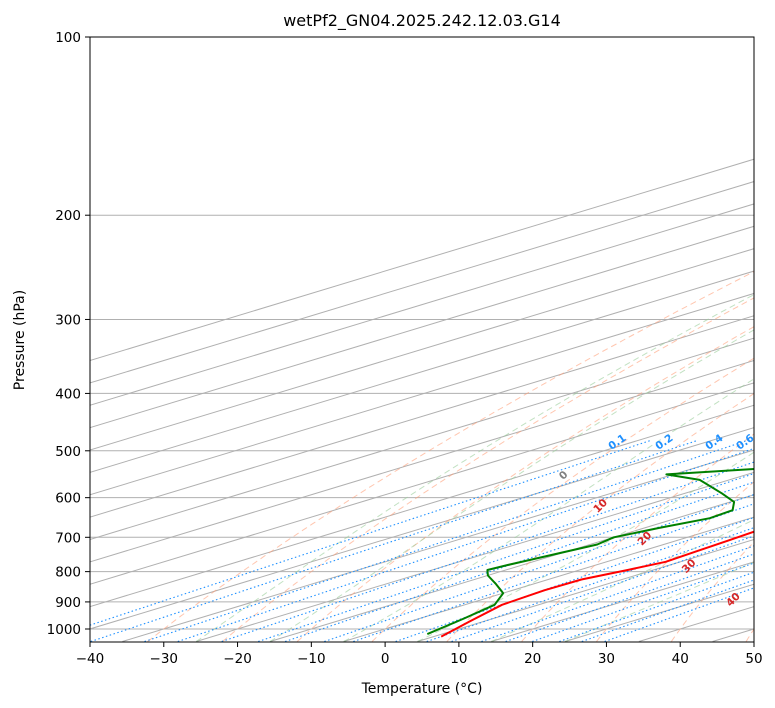 The image size is (775, 708). I want to click on x-tick-label: −40, so click(90, 659).